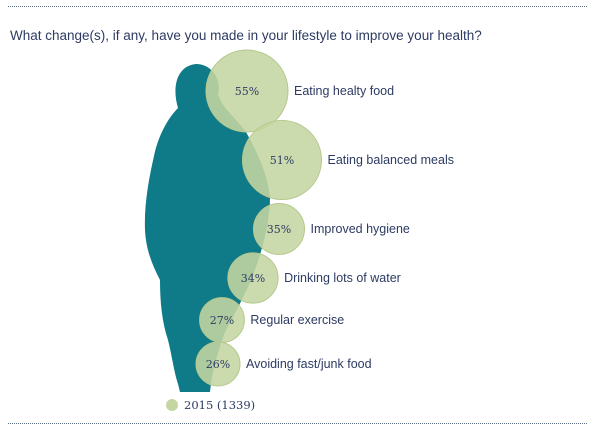 Image resolution: width=595 pixels, height=429 pixels. Describe the element at coordinates (309, 364) in the screenshot. I see `category-label-6: Avoiding fast/junk food` at that location.